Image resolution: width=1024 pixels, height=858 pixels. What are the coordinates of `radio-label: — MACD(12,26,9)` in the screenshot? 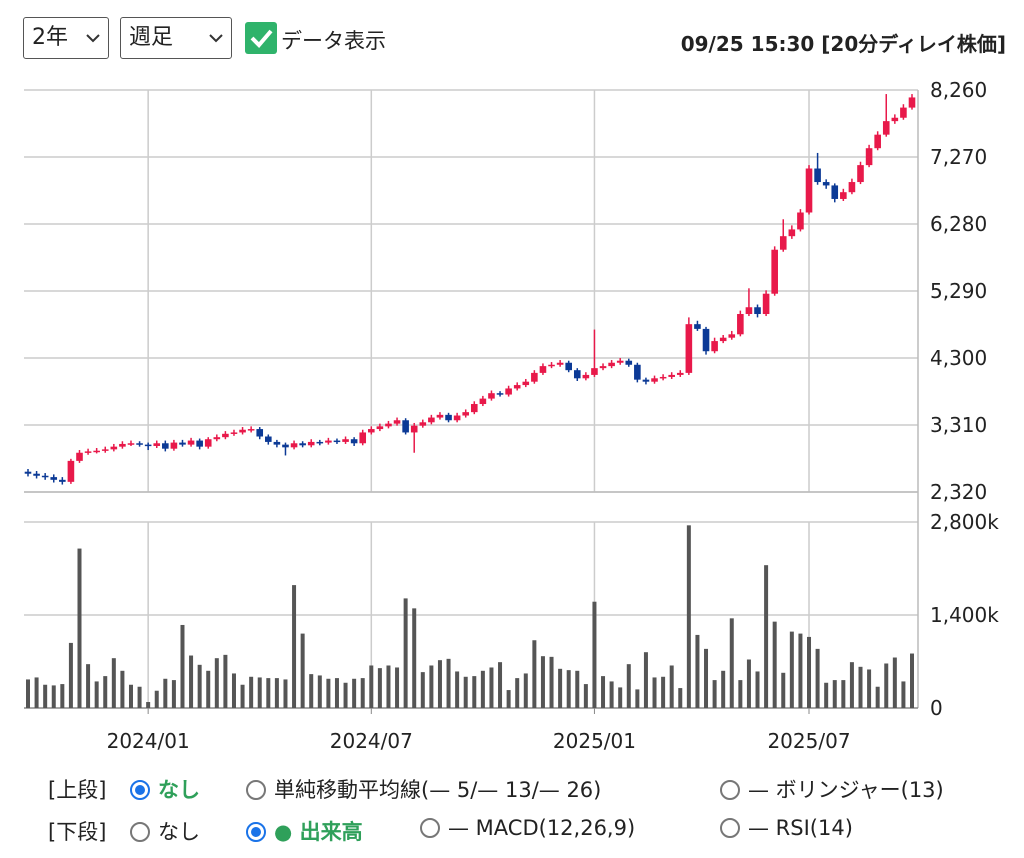 It's located at (542, 828).